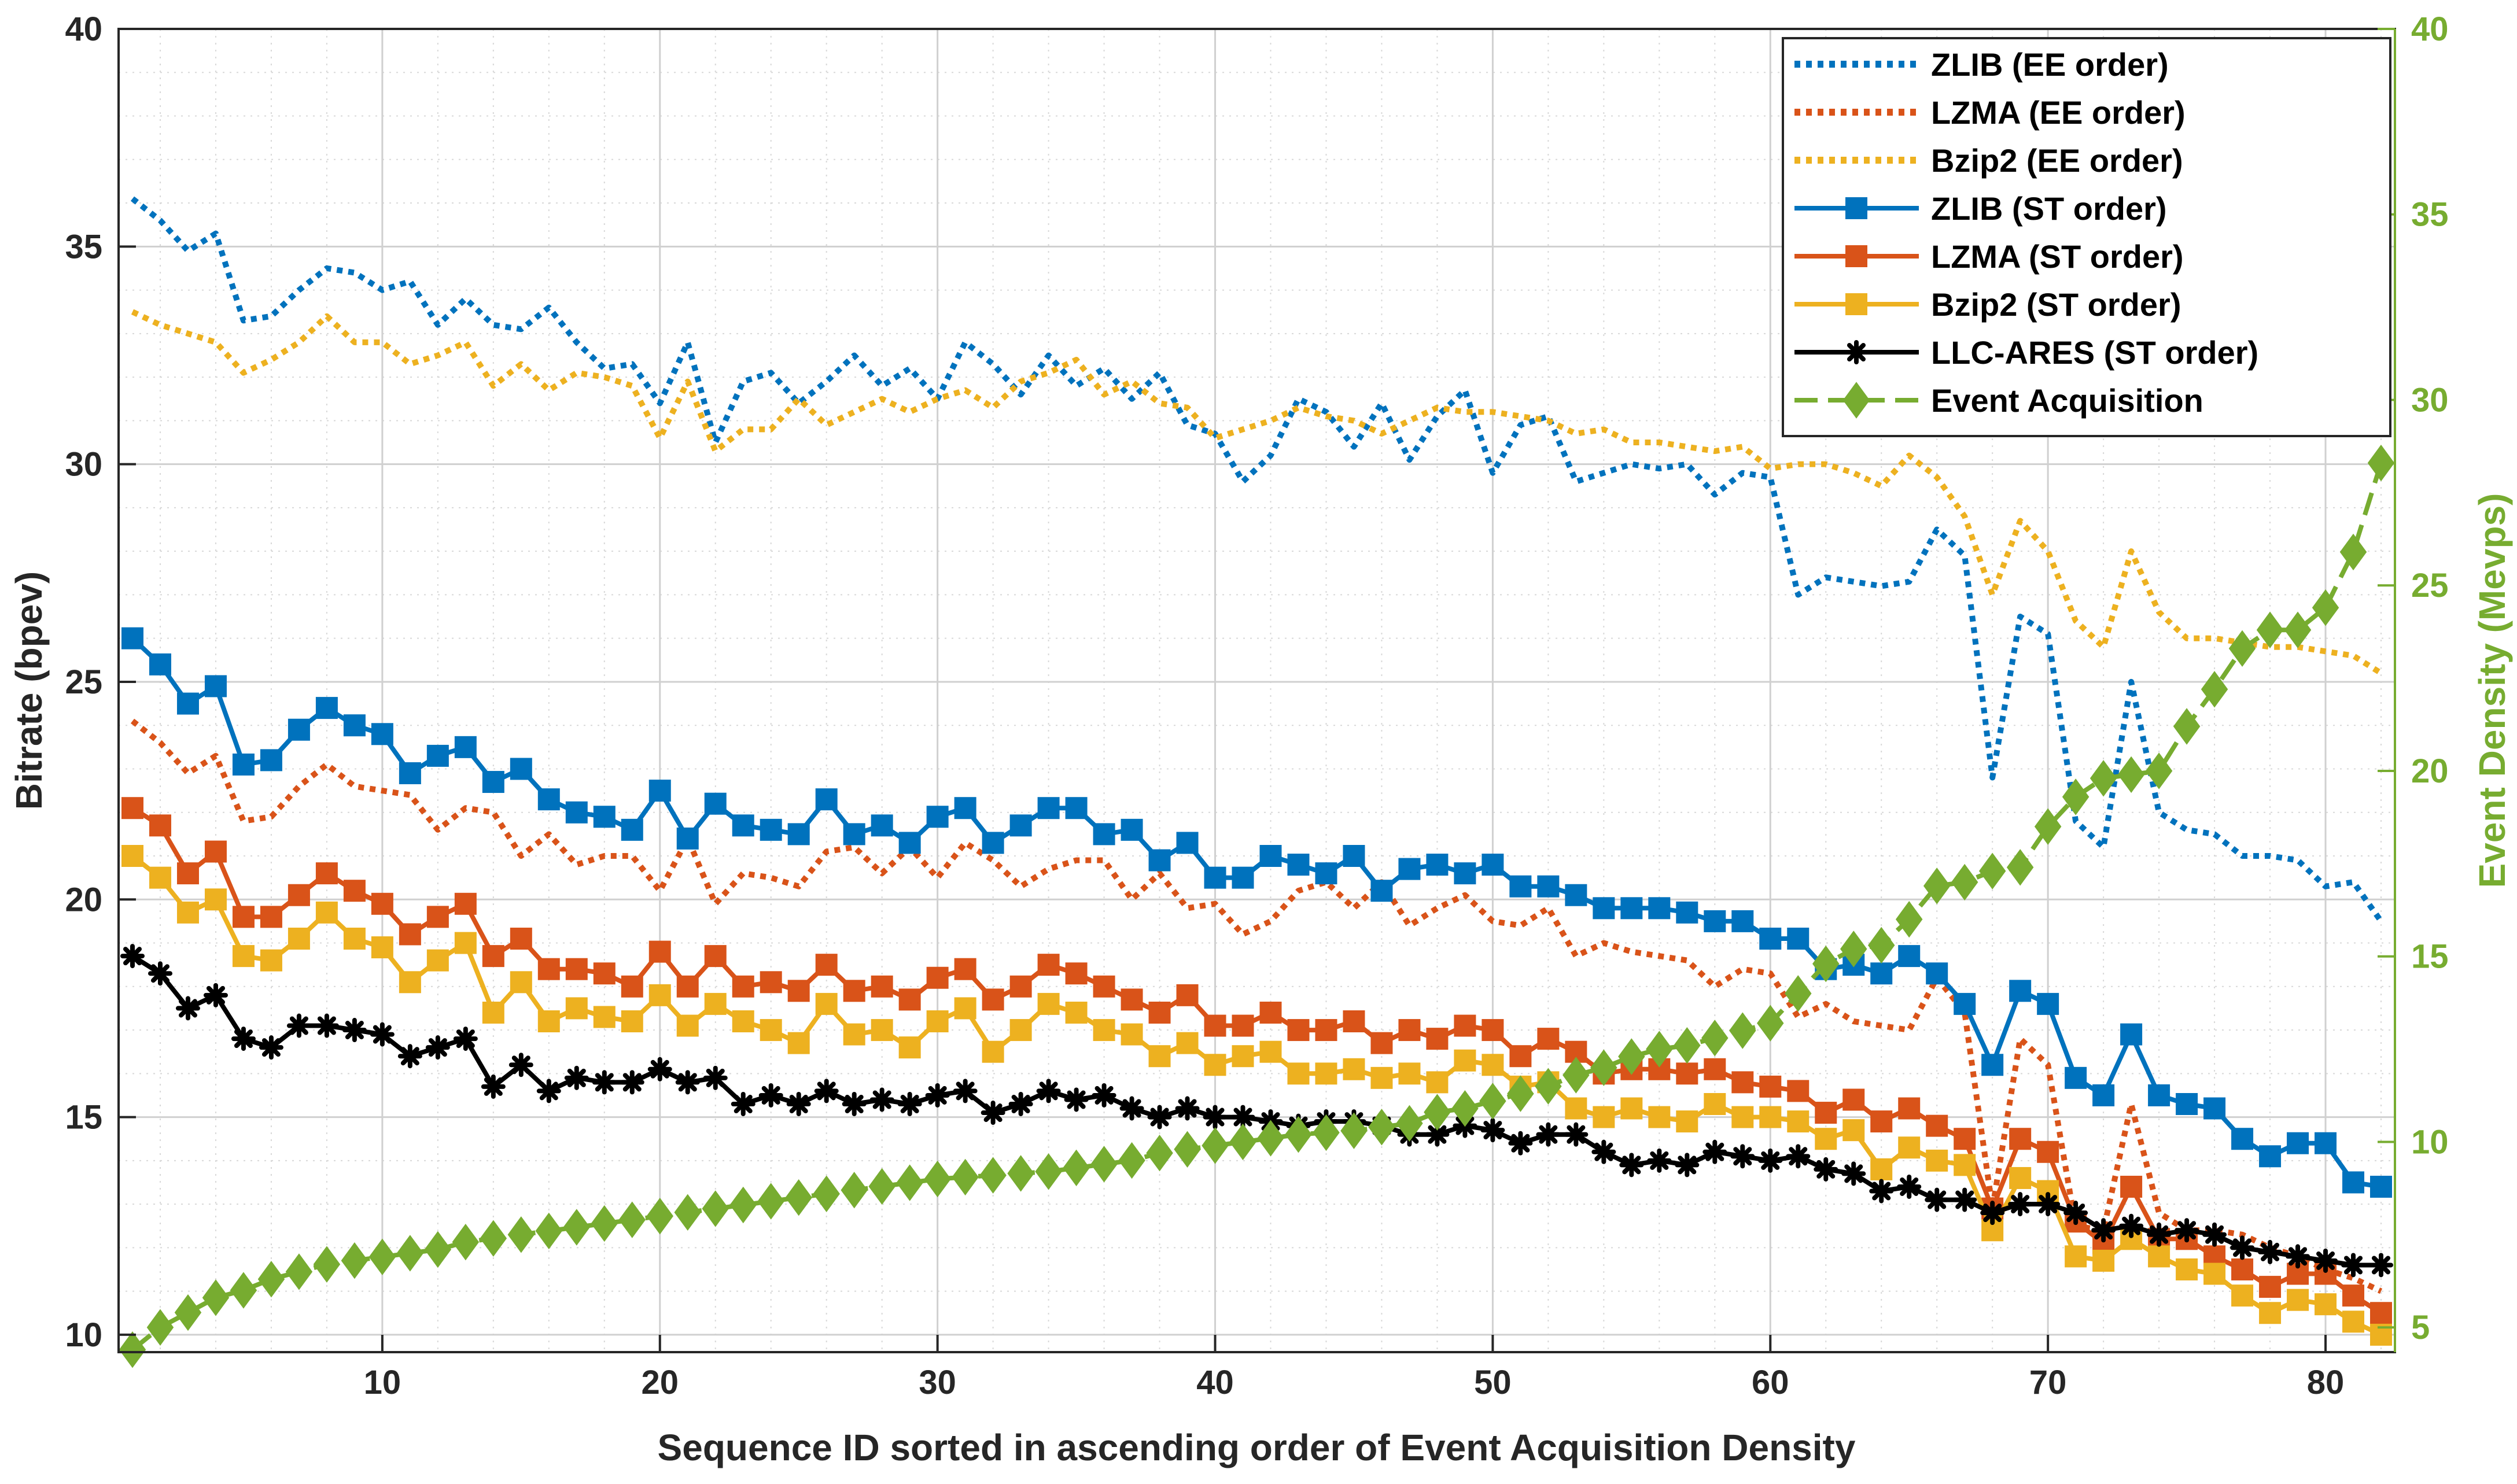  What do you see at coordinates (2492, 690) in the screenshot?
I see `y-axis-right-label: Event Density (Mevps)` at bounding box center [2492, 690].